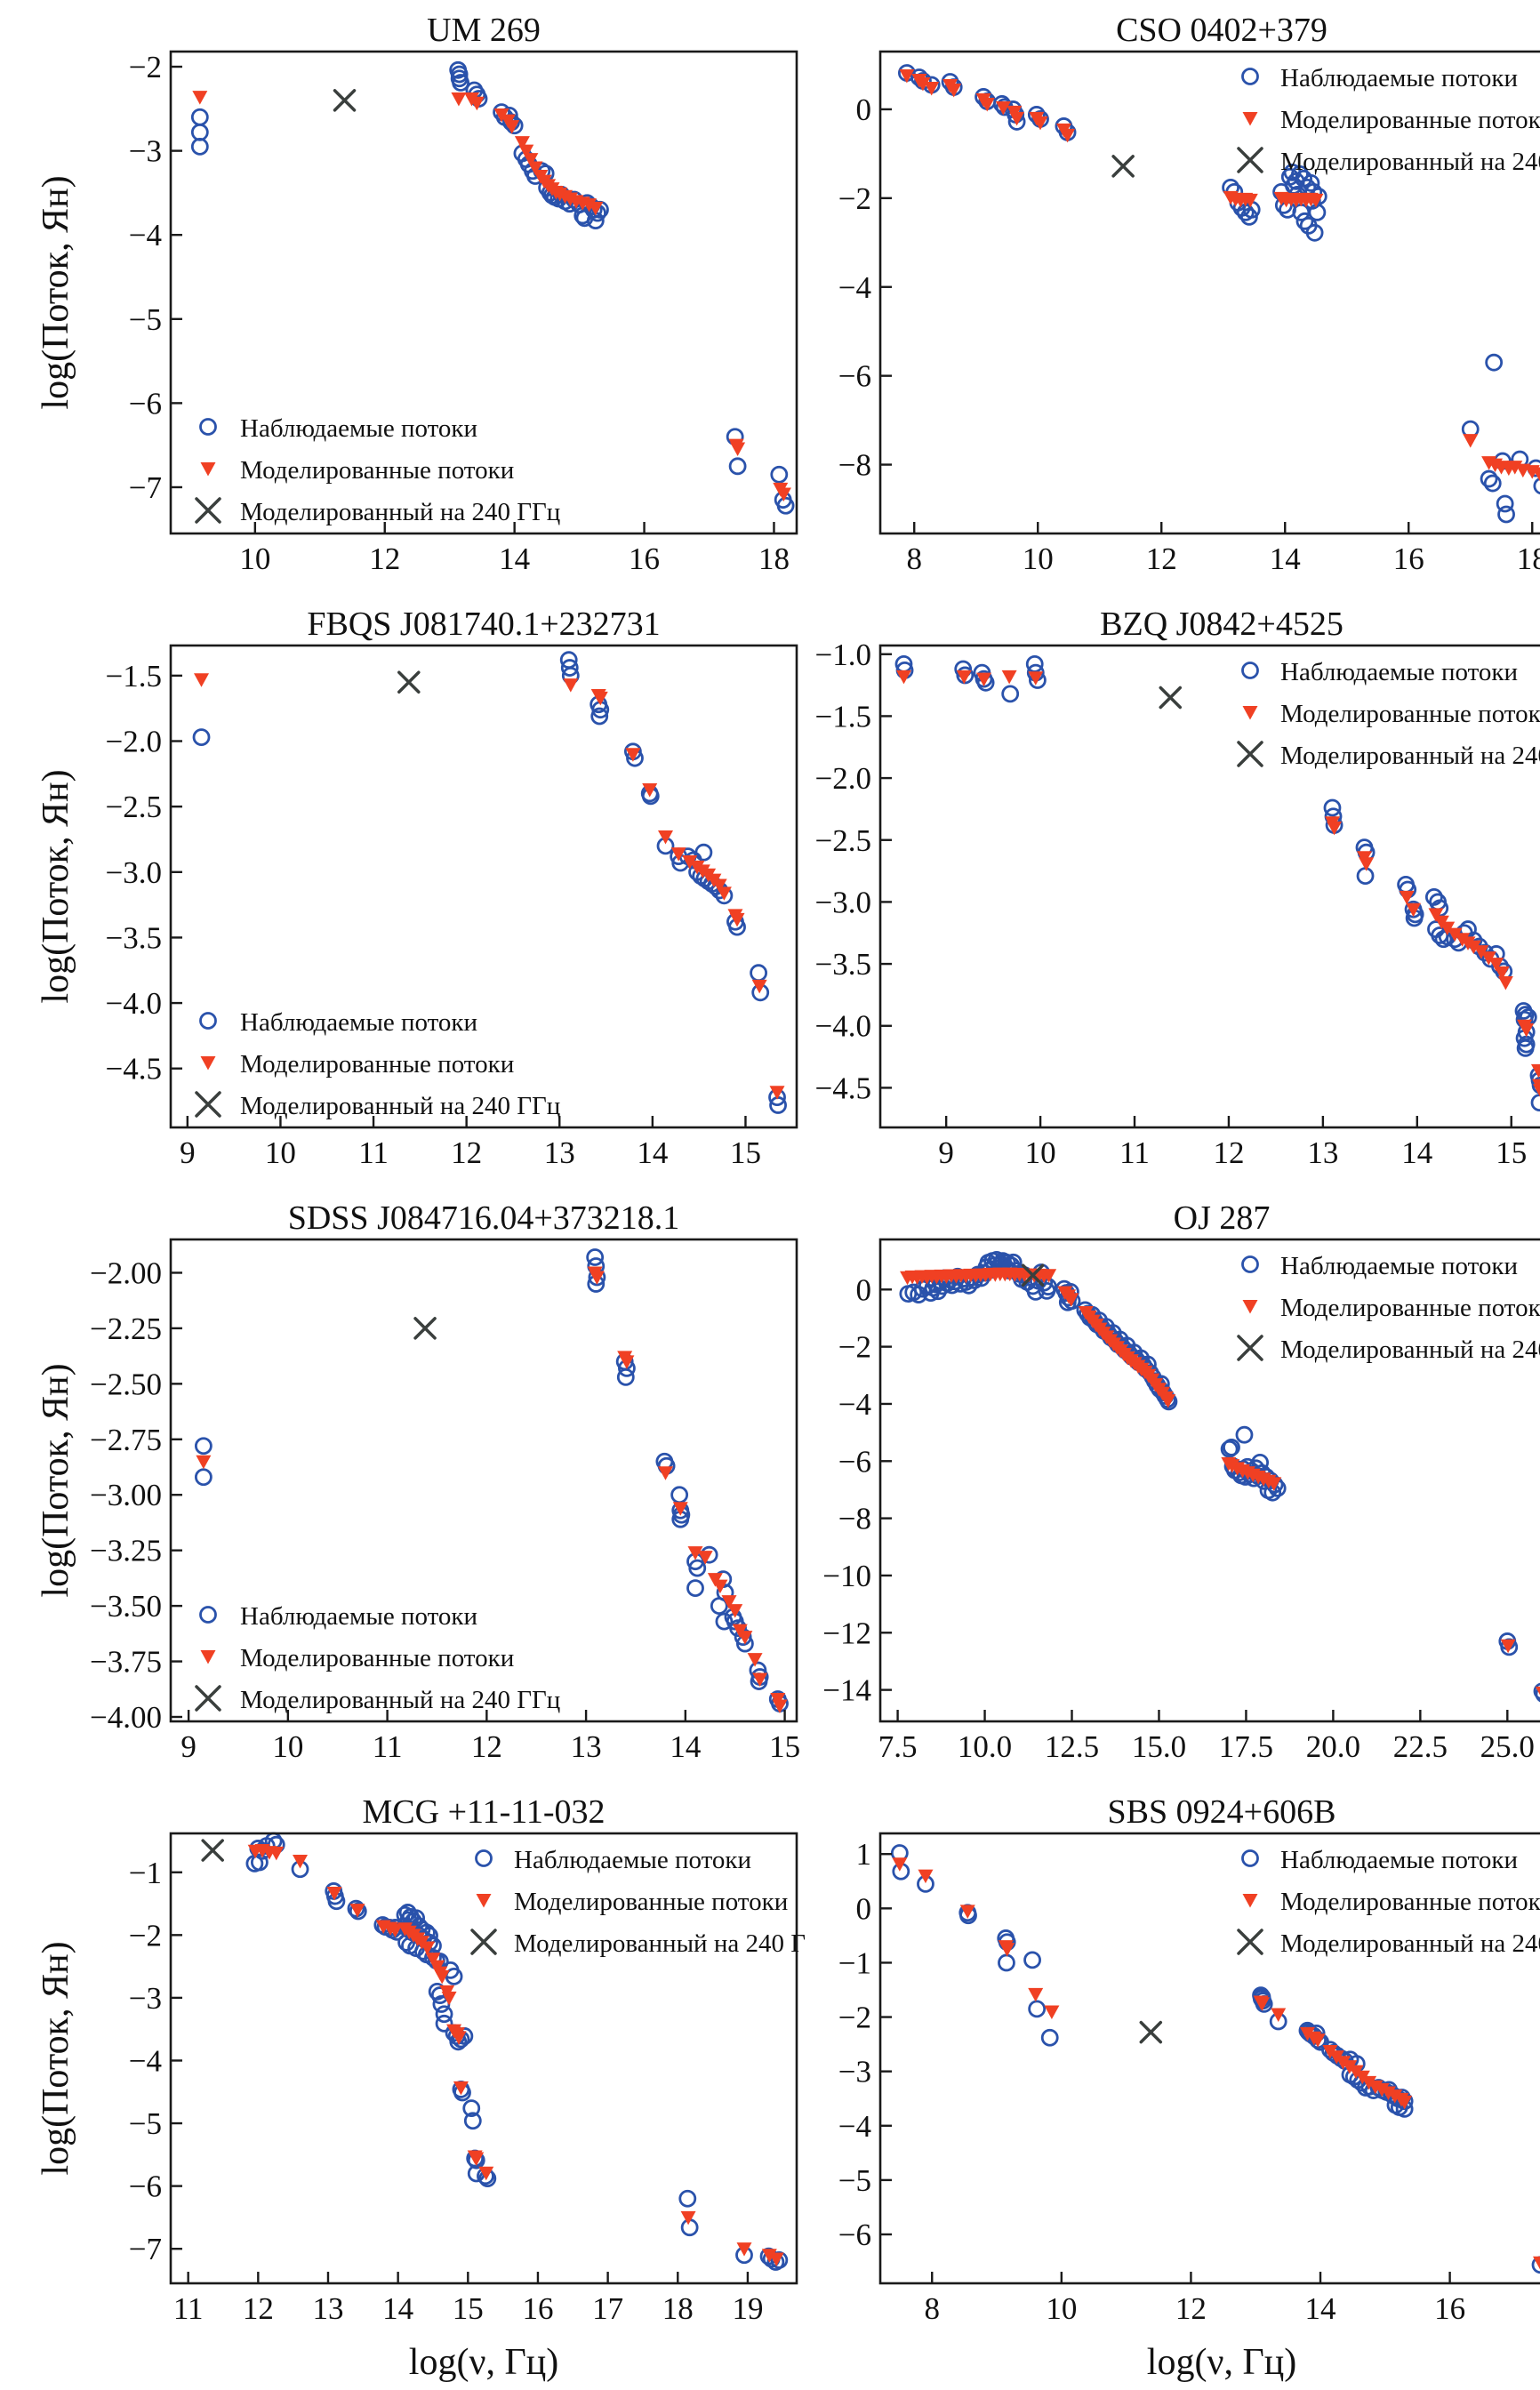  What do you see at coordinates (1250, 754) in the screenshot?
I see `legend-modeled-240-icon` at bounding box center [1250, 754].